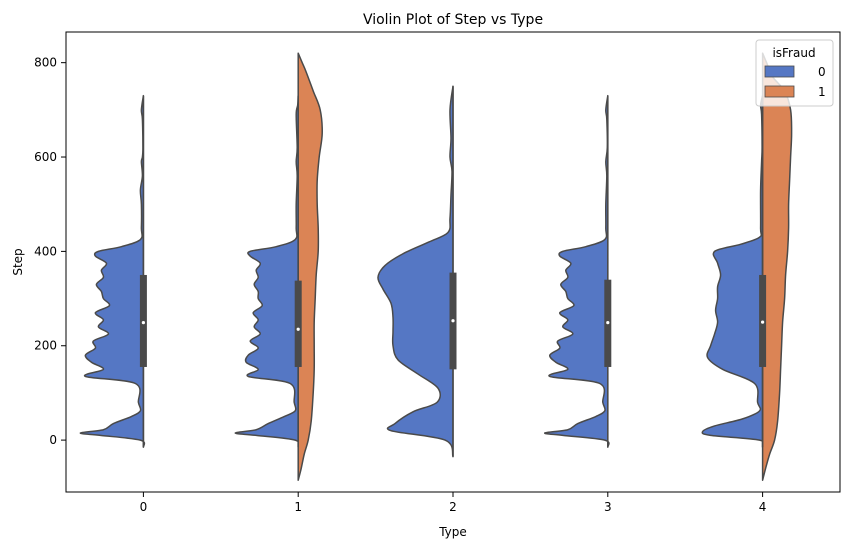 This screenshot has width=850, height=551. I want to click on x-tick-label: 0, so click(144, 507).